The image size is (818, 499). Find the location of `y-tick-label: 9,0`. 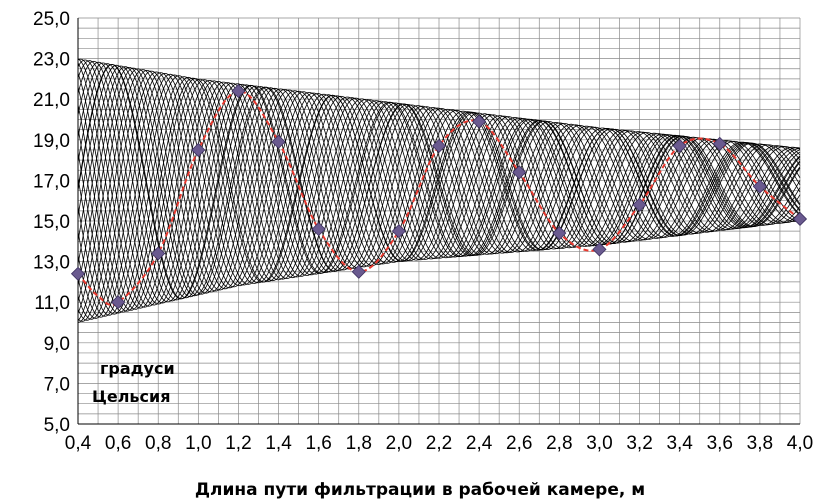

y-tick-label: 9,0 is located at coordinates (57, 344).